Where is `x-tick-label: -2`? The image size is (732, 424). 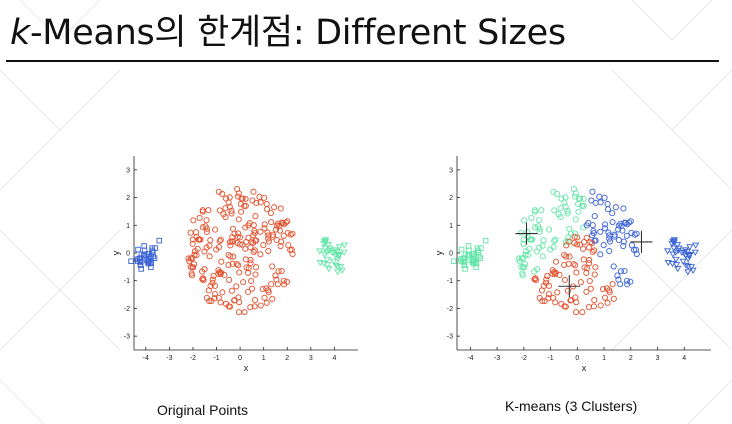 x-tick-label: -2 is located at coordinates (524, 358).